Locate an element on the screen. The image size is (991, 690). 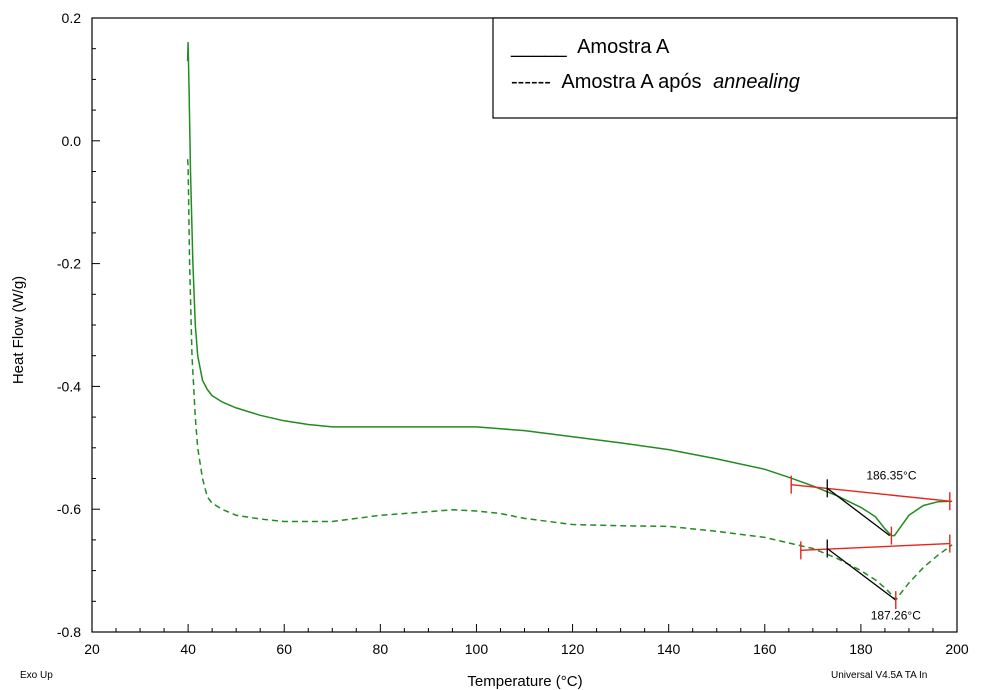
annotations-layer: 186.35°C 187.26°C is located at coordinates (870, 546).